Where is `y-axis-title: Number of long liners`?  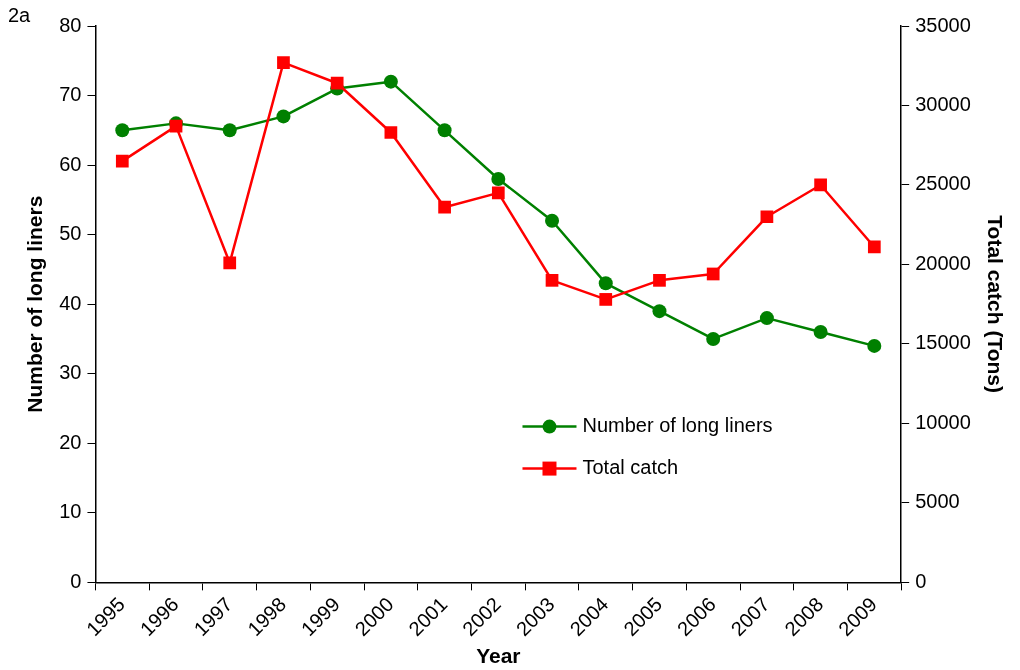
y-axis-title: Number of long liners is located at coordinates (35, 304).